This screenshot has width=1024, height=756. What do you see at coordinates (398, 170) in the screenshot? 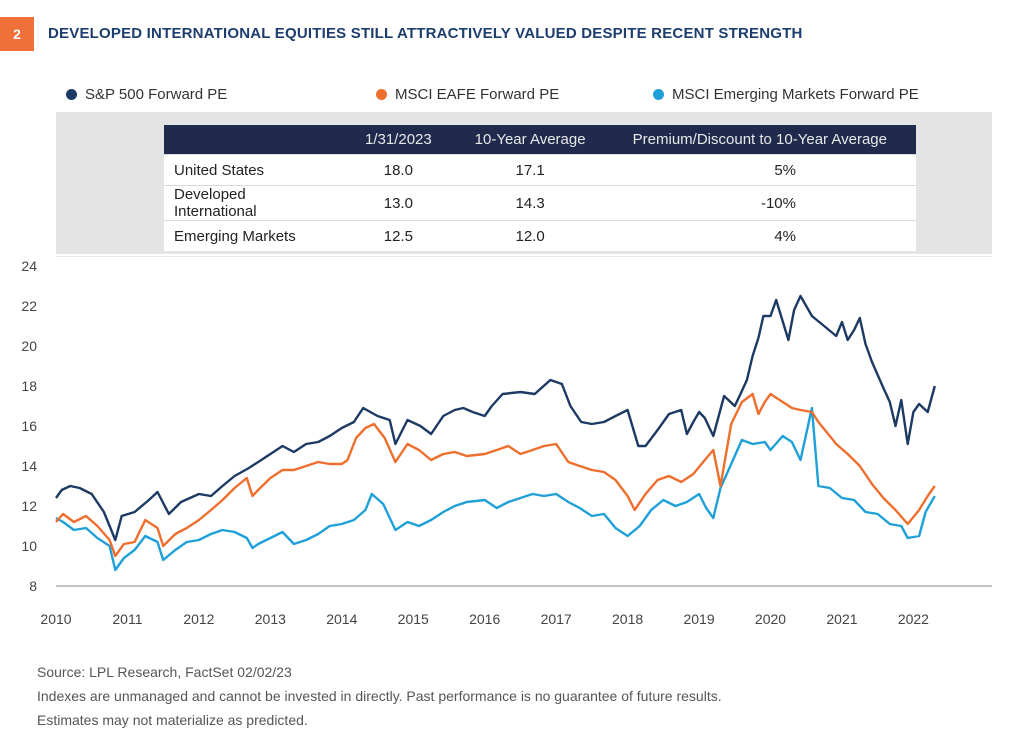
I see `table-cell-current: 18.0` at bounding box center [398, 170].